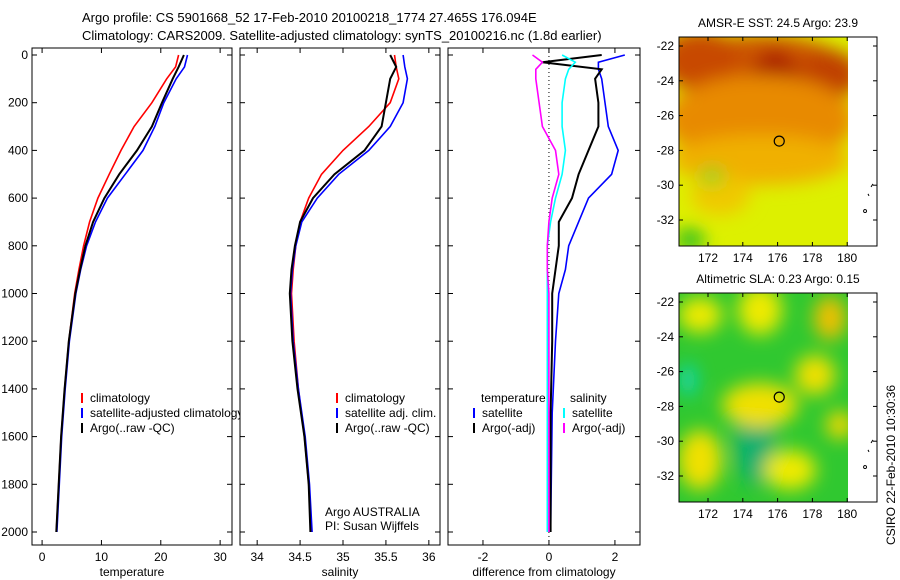 The height and width of the screenshot is (580, 900). Describe the element at coordinates (14, 437) in the screenshot. I see `y-tick-label: 1600` at that location.